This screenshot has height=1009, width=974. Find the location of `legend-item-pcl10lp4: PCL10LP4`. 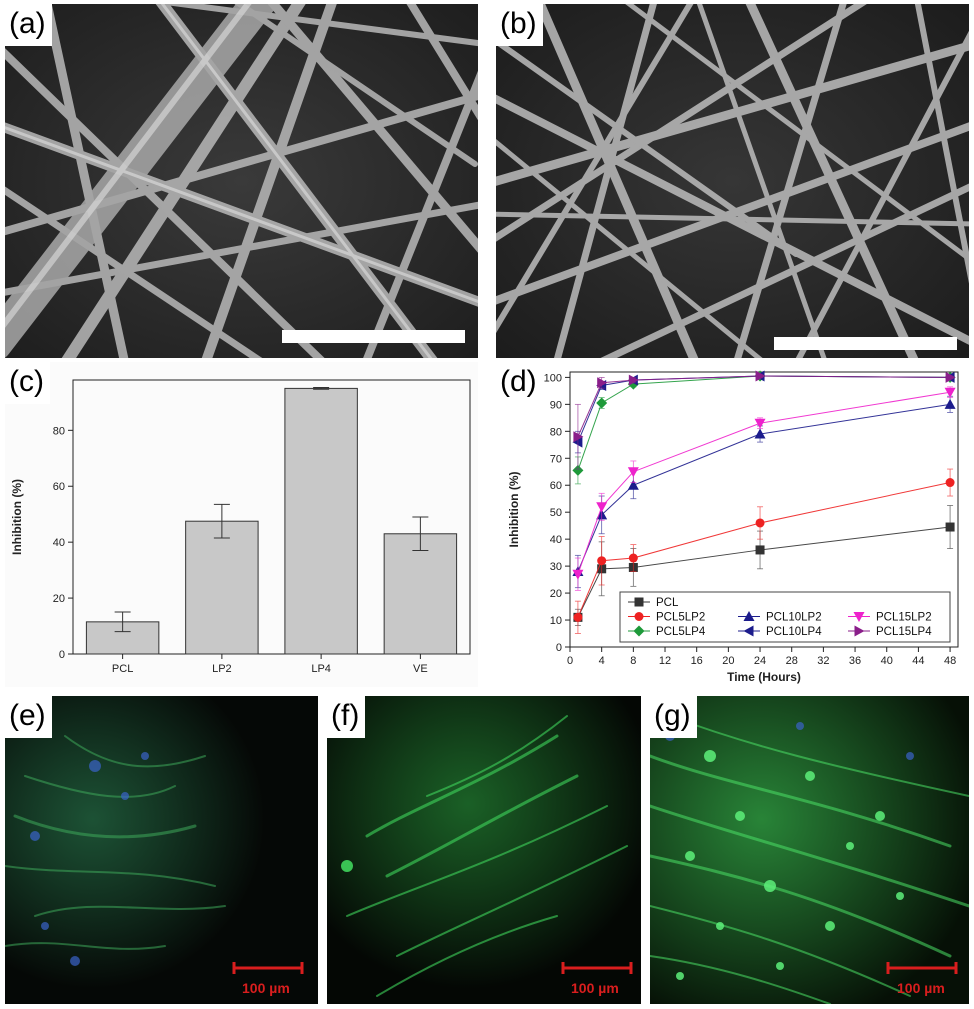

legend-item-pcl10lp4: PCL10LP4 is located at coordinates (780, 631).